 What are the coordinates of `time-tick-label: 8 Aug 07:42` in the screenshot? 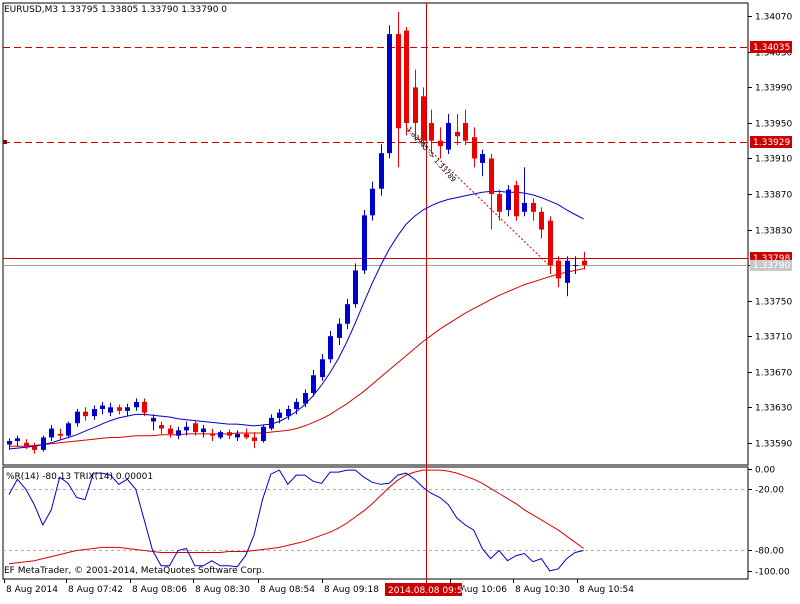 It's located at (95, 590).